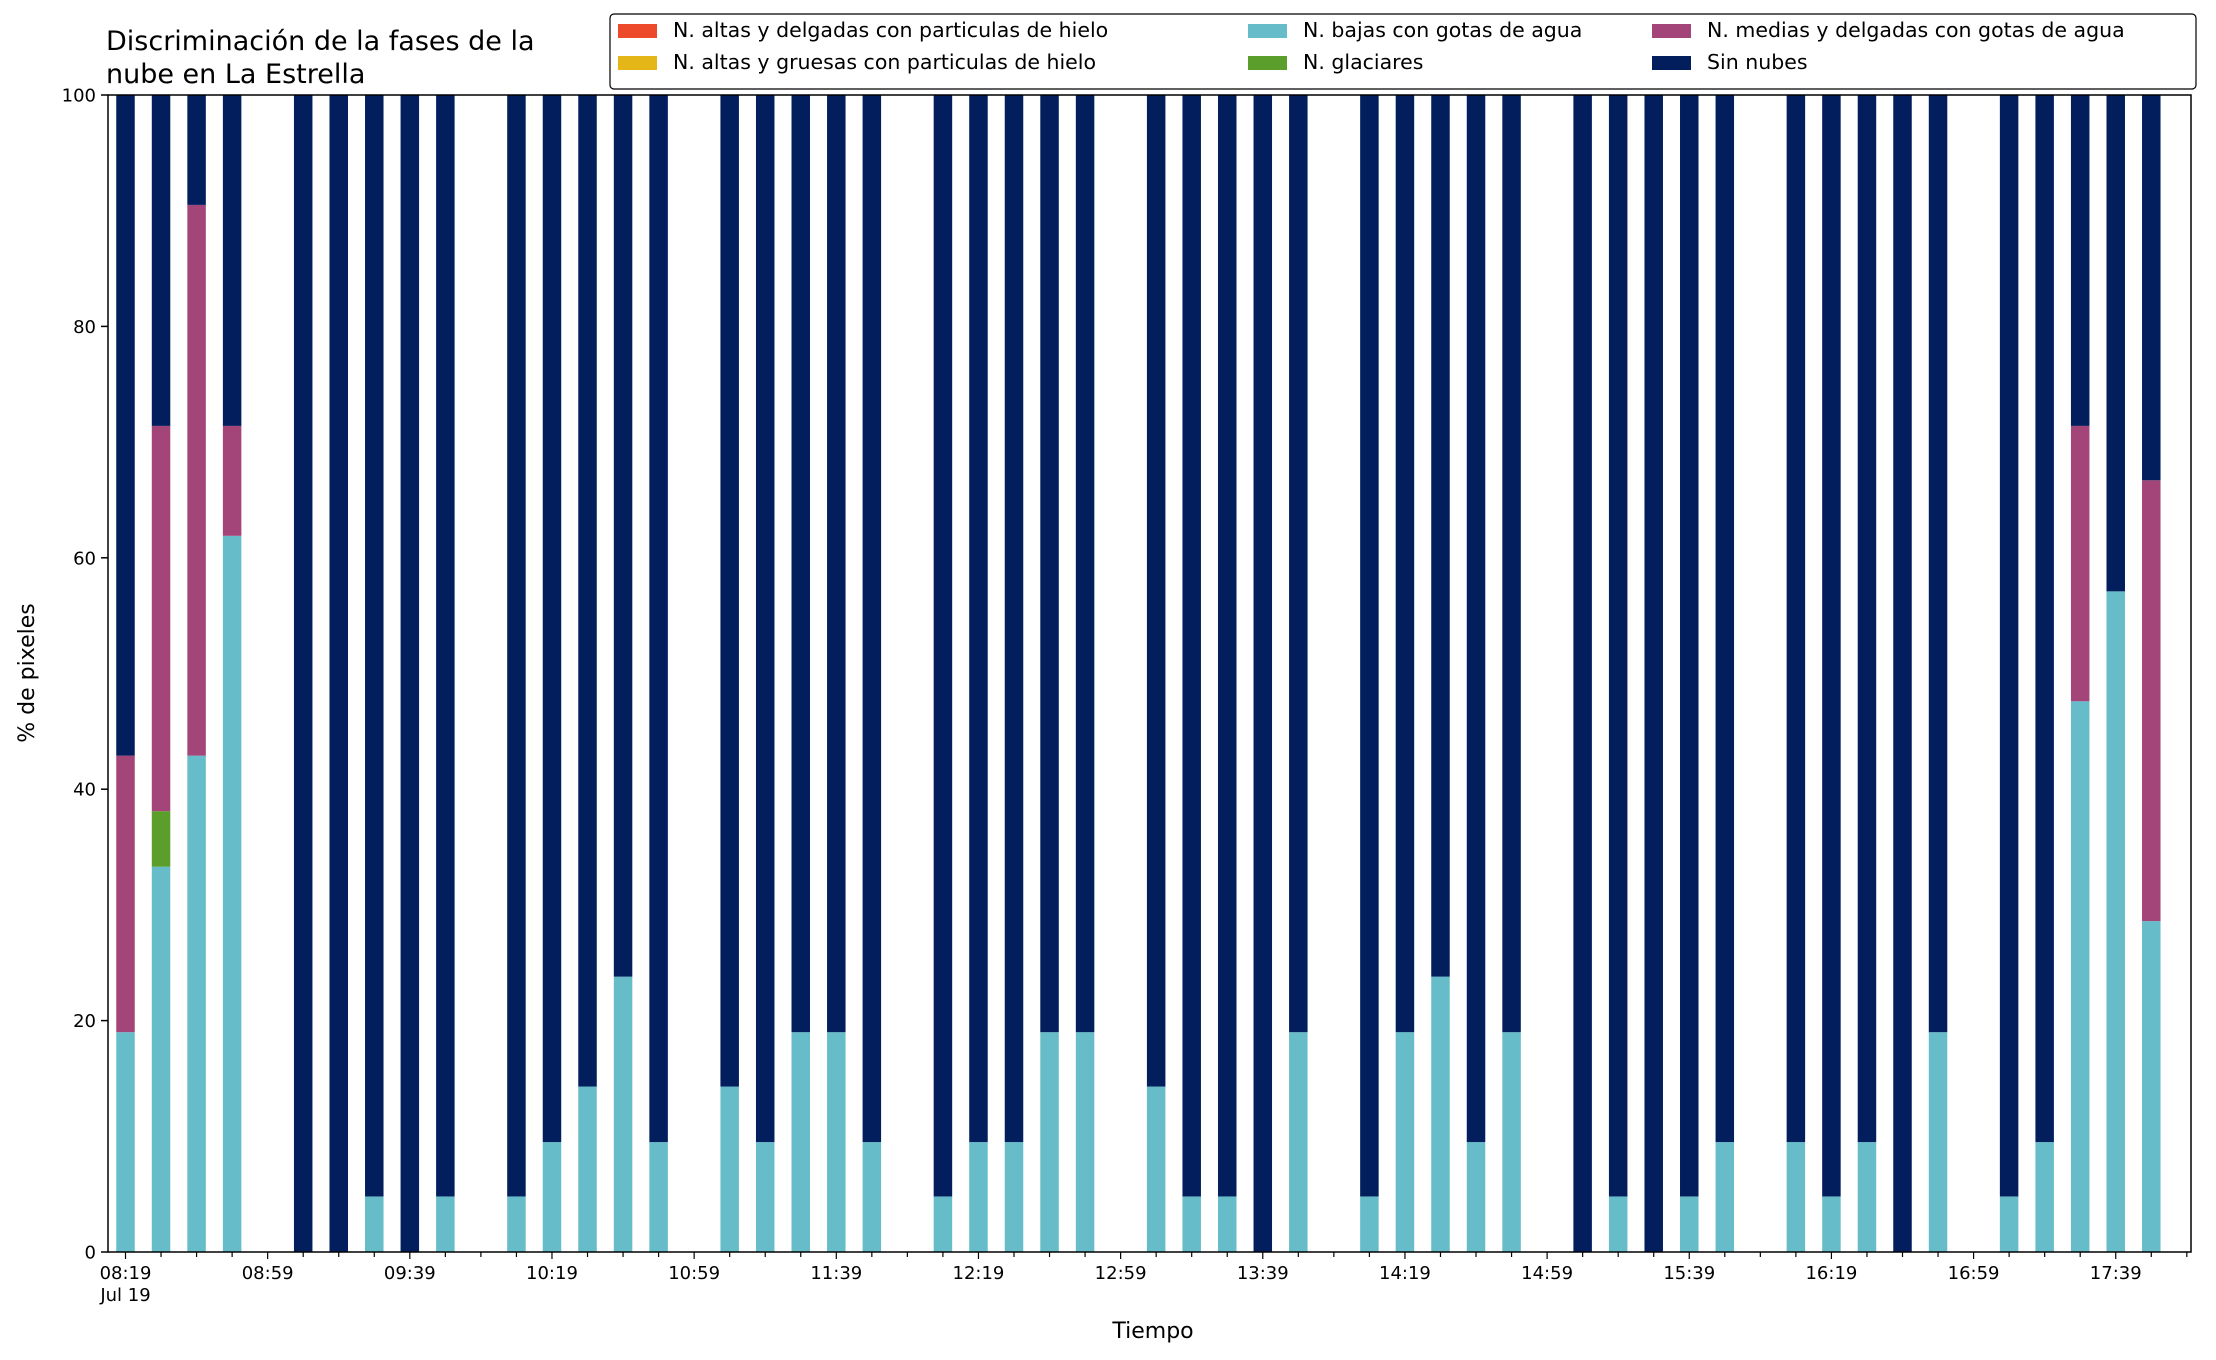 The image size is (2216, 1360). What do you see at coordinates (1156, 591) in the screenshot?
I see `bar-segment-1309-sin-nubes` at bounding box center [1156, 591].